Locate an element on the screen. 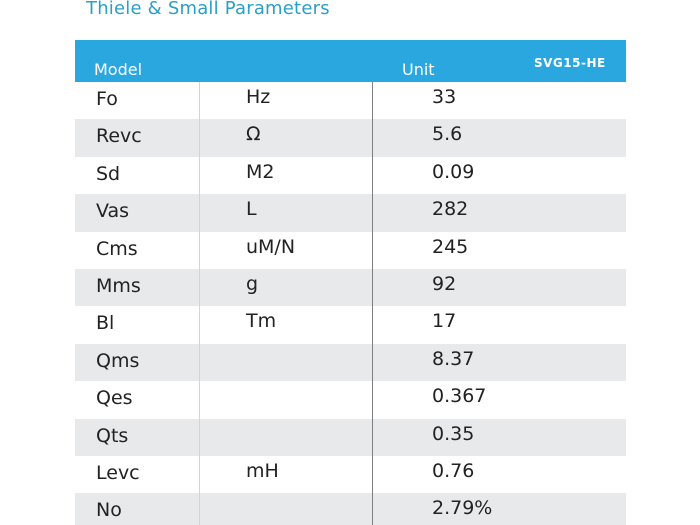 The image size is (700, 525). header-unit-label: Unit is located at coordinates (418, 69).